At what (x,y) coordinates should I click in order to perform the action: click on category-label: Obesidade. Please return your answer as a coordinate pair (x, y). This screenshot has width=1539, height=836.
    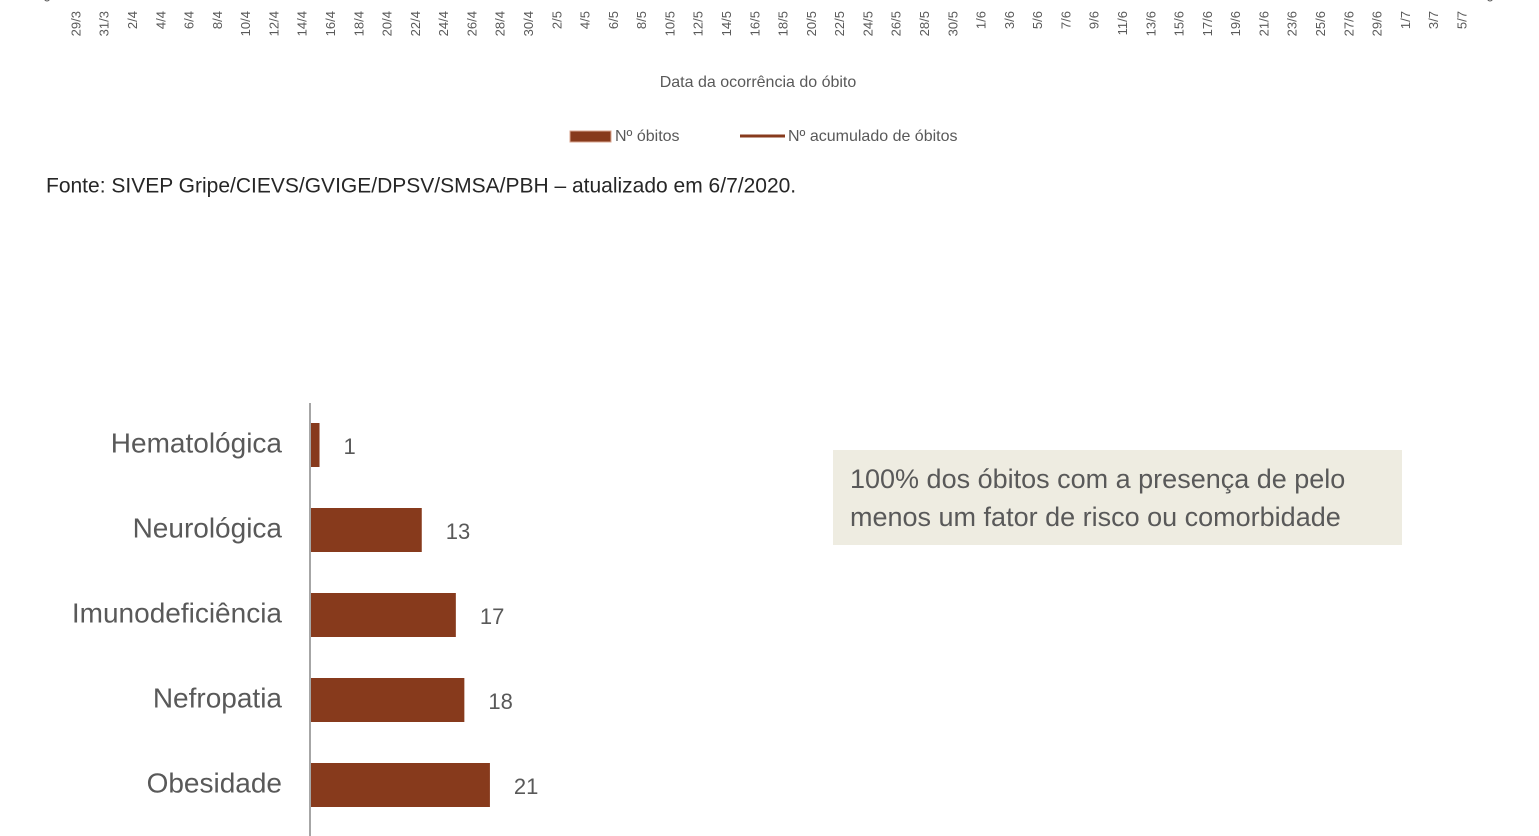
    Looking at the image, I should click on (214, 782).